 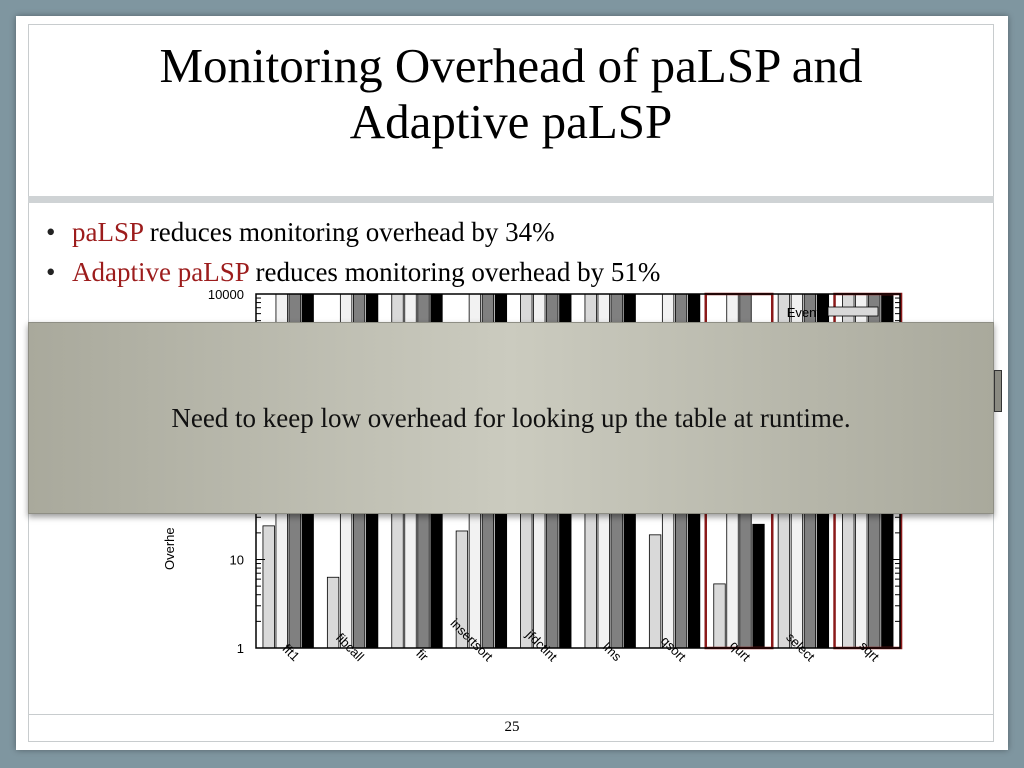 I want to click on y-tick-label: 10, so click(x=237, y=560).